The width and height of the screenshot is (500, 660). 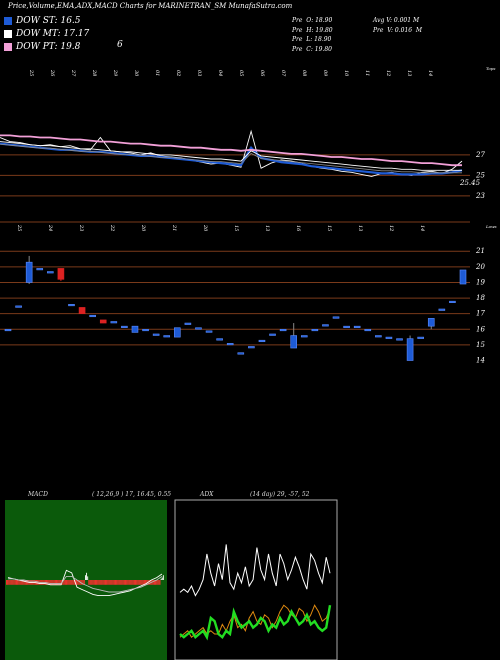 I want to click on top-date-label: 02, so click(x=178, y=73).